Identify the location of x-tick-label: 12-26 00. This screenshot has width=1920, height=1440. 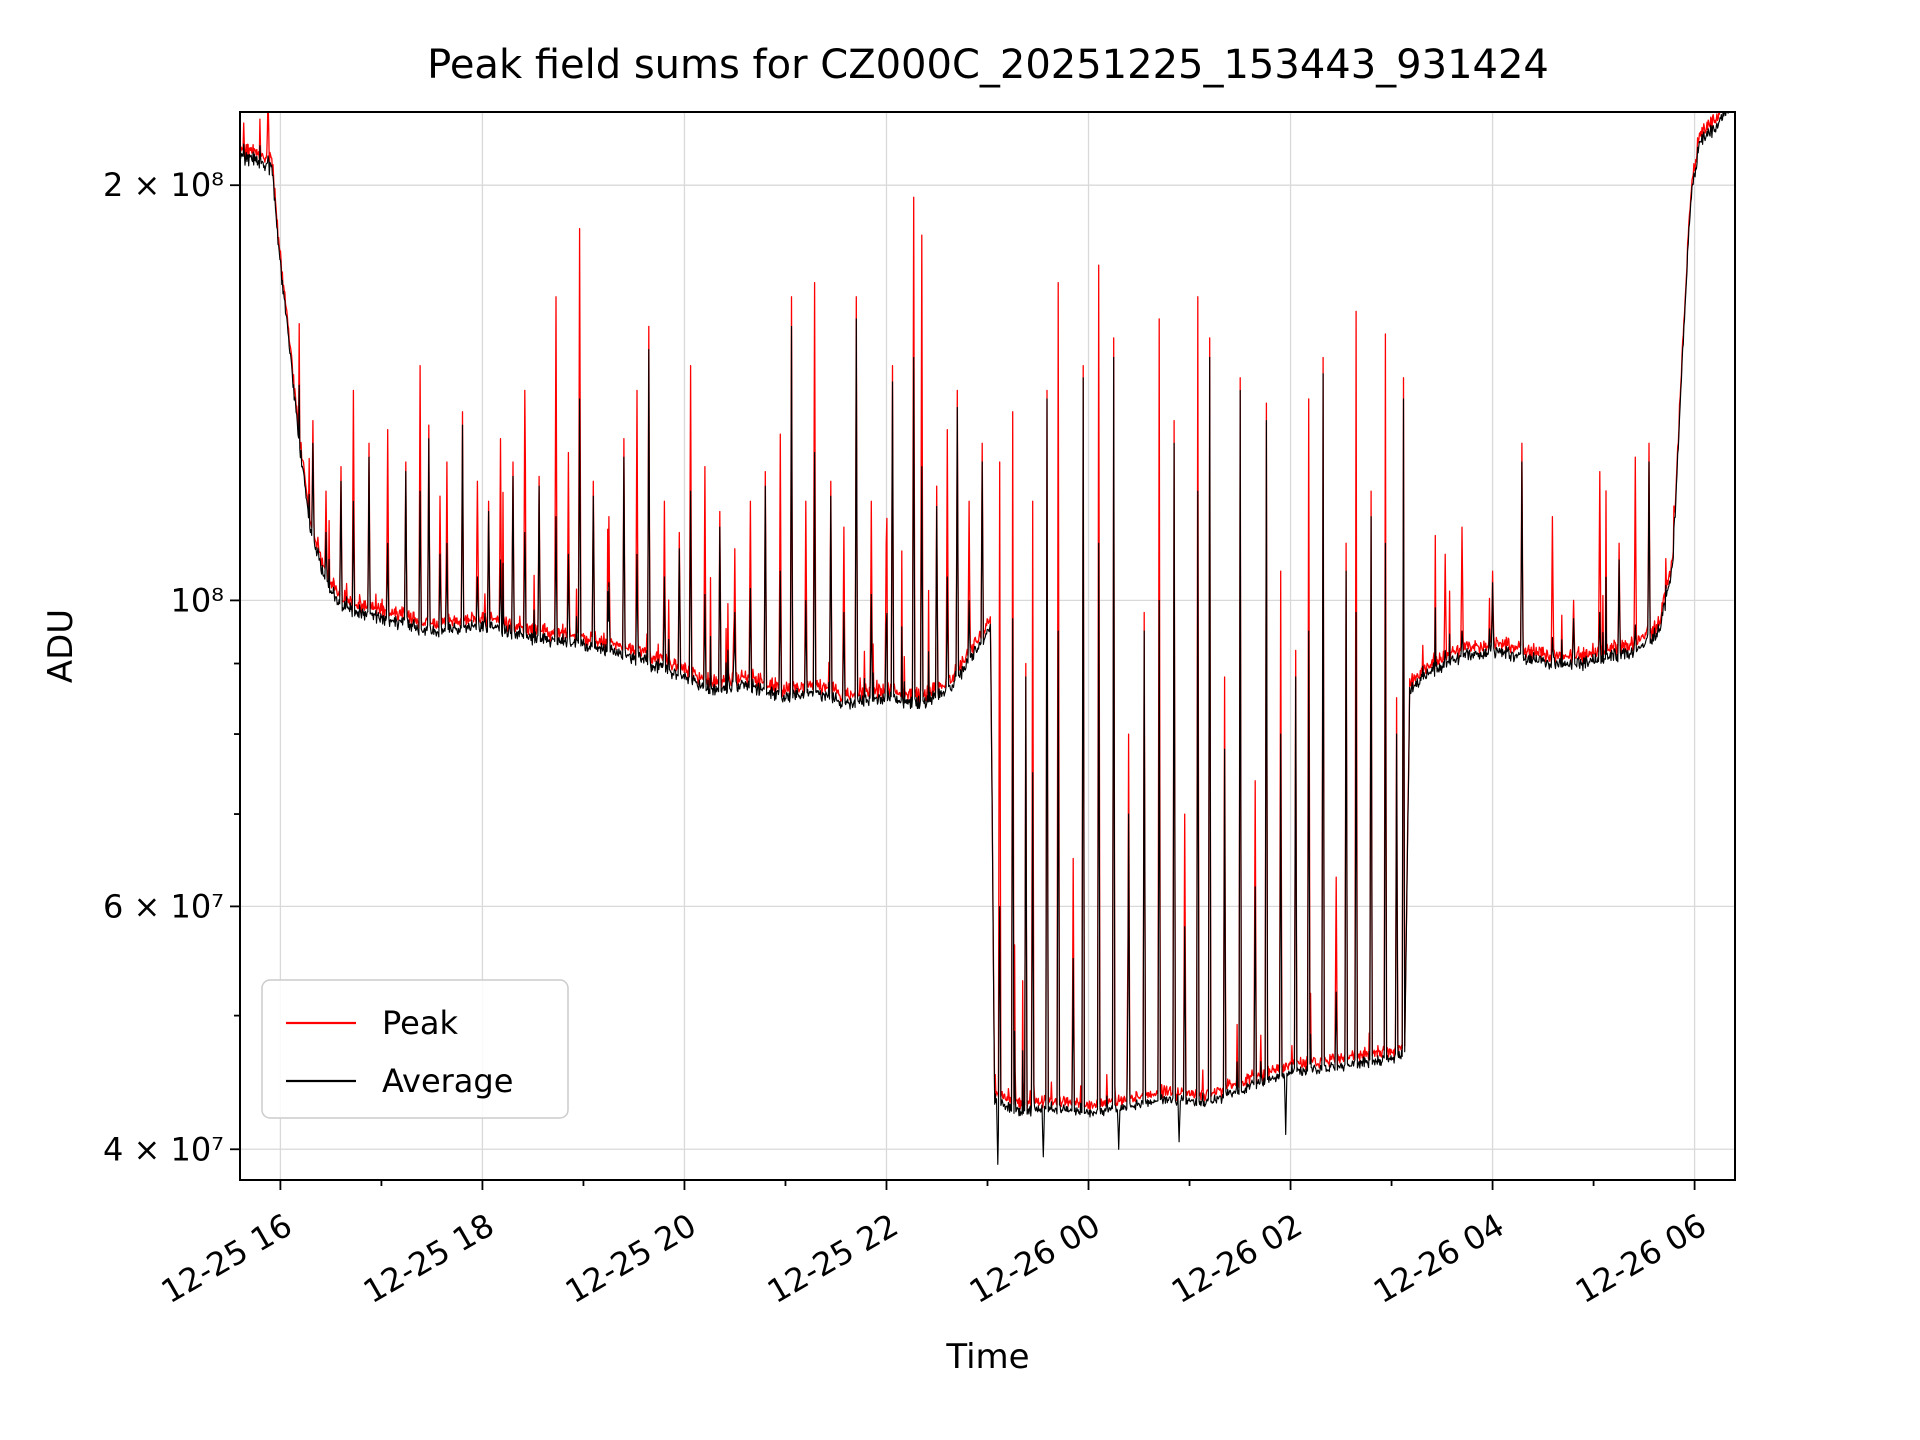
(1035, 1258).